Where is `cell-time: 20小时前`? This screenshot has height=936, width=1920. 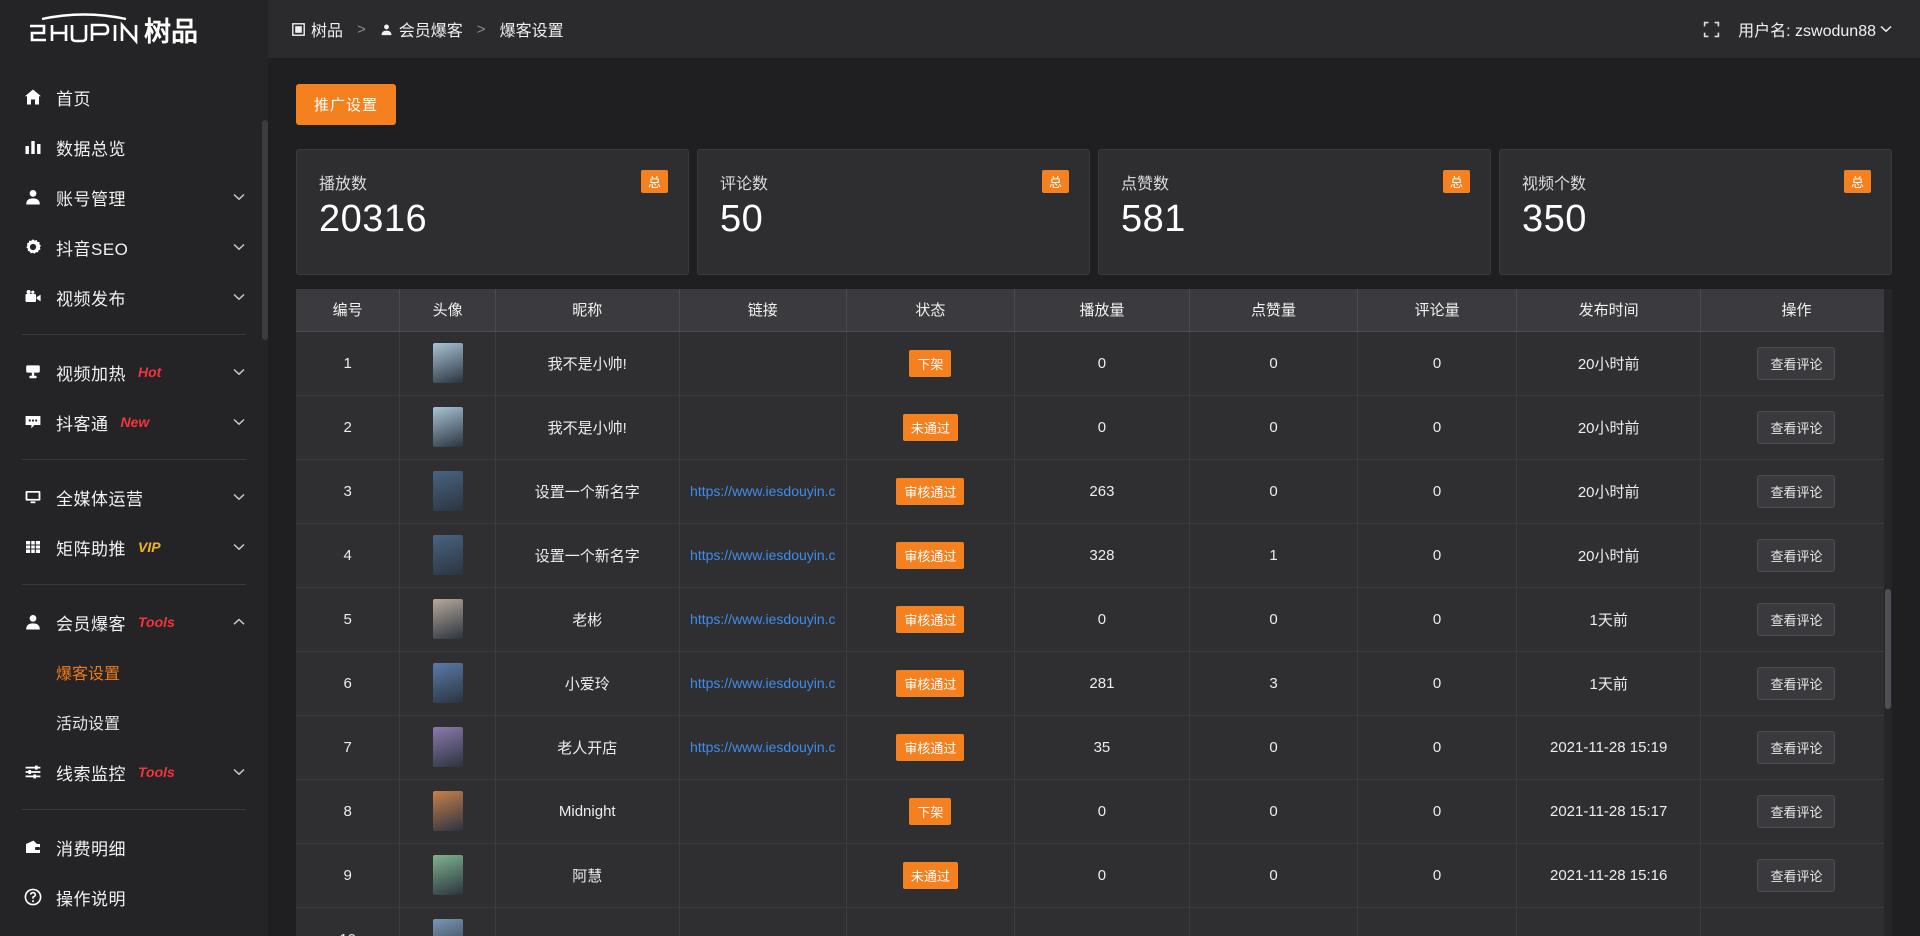 cell-time: 20小时前 is located at coordinates (1608, 491).